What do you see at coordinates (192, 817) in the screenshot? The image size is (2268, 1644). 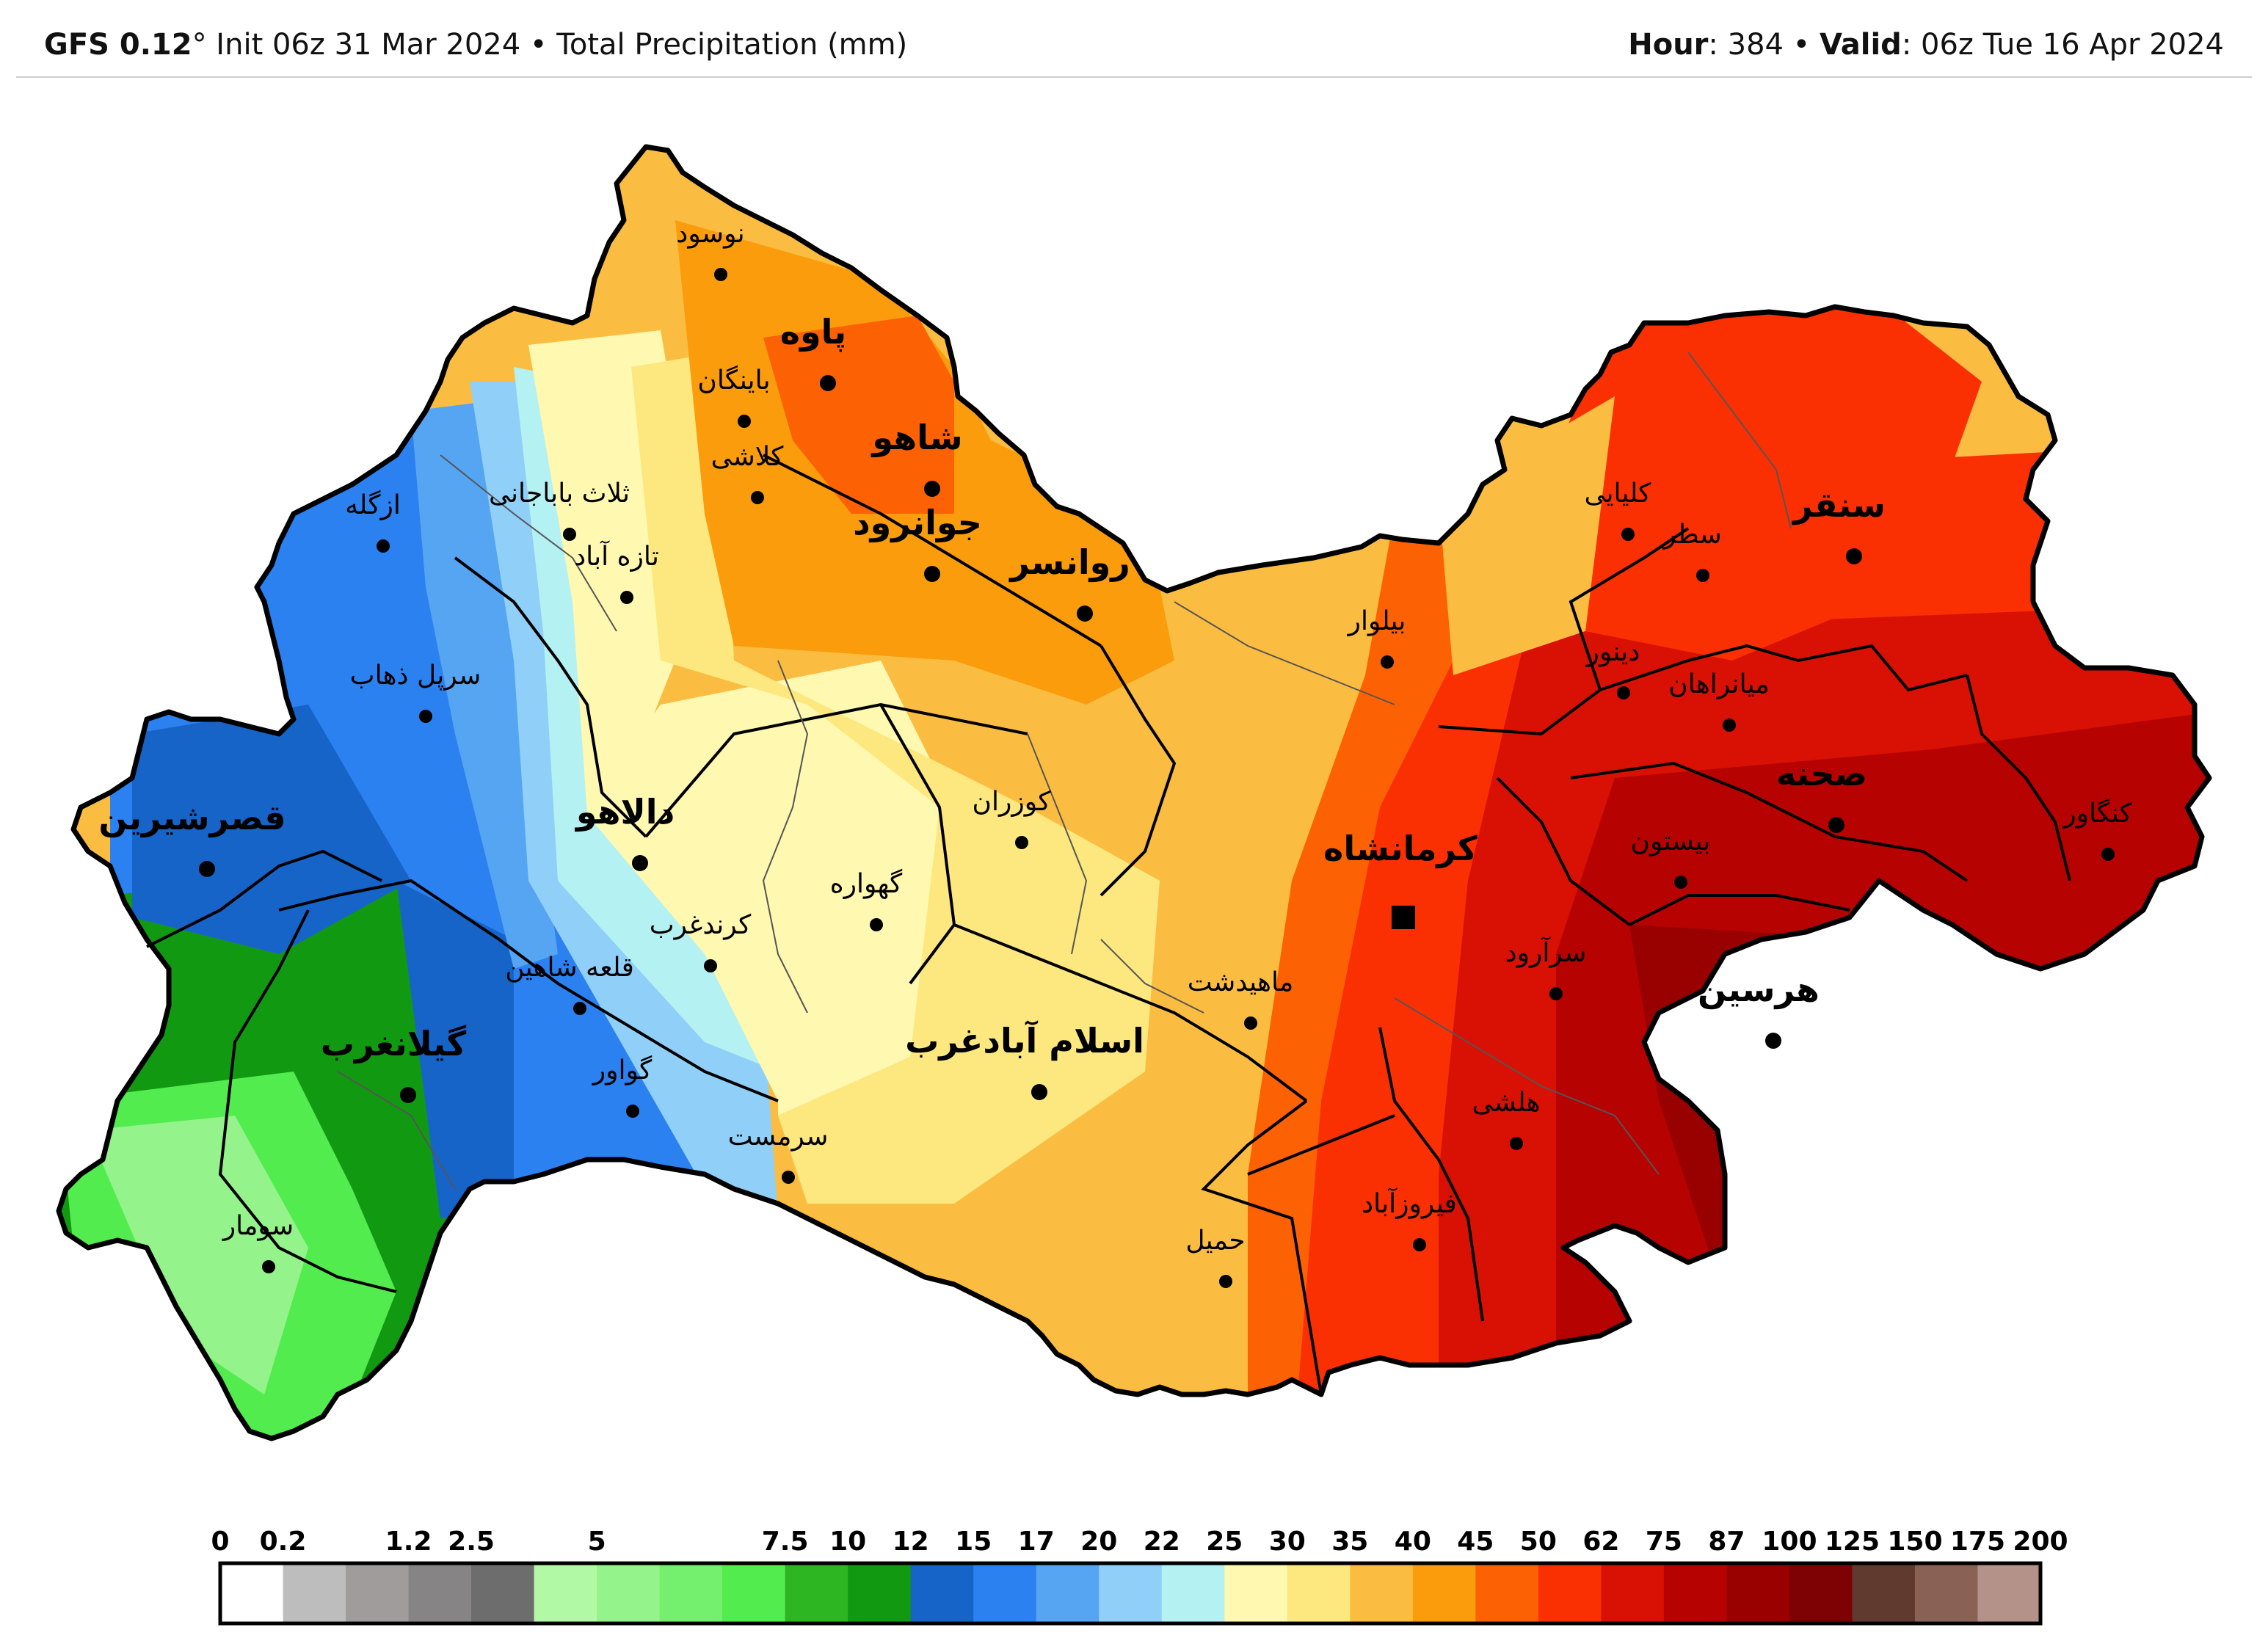 I see `city-label: قصرشیرین` at bounding box center [192, 817].